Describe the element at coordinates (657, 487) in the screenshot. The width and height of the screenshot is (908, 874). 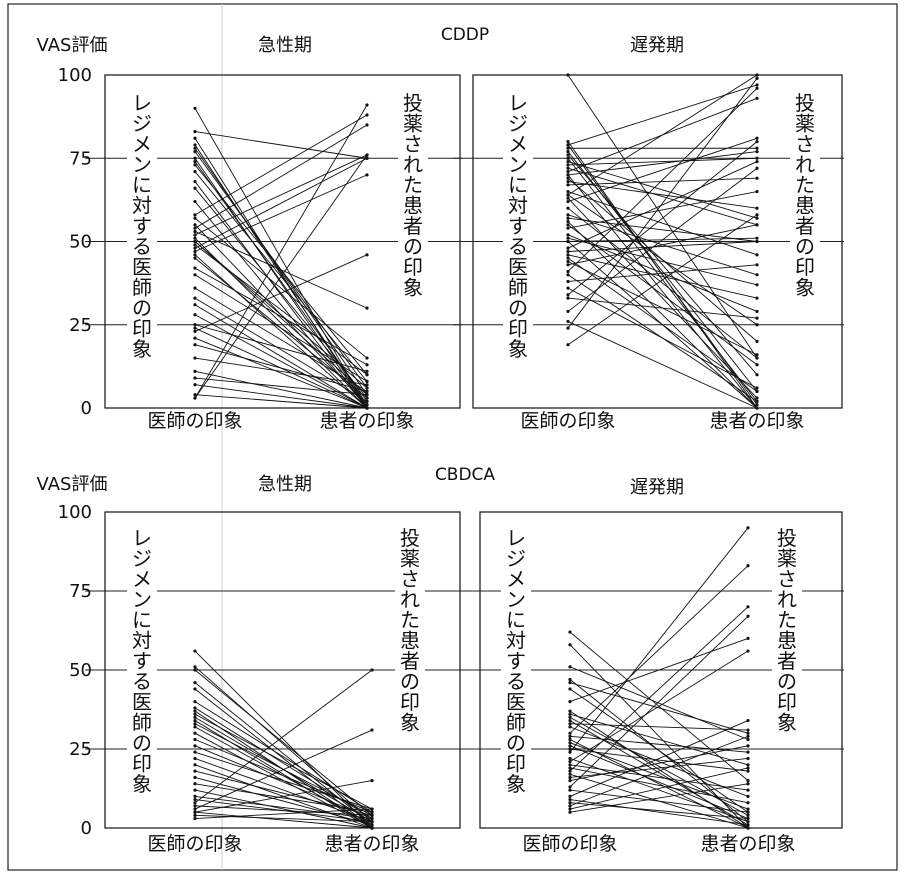
I see `phase-subtitle: 遅発期` at that location.